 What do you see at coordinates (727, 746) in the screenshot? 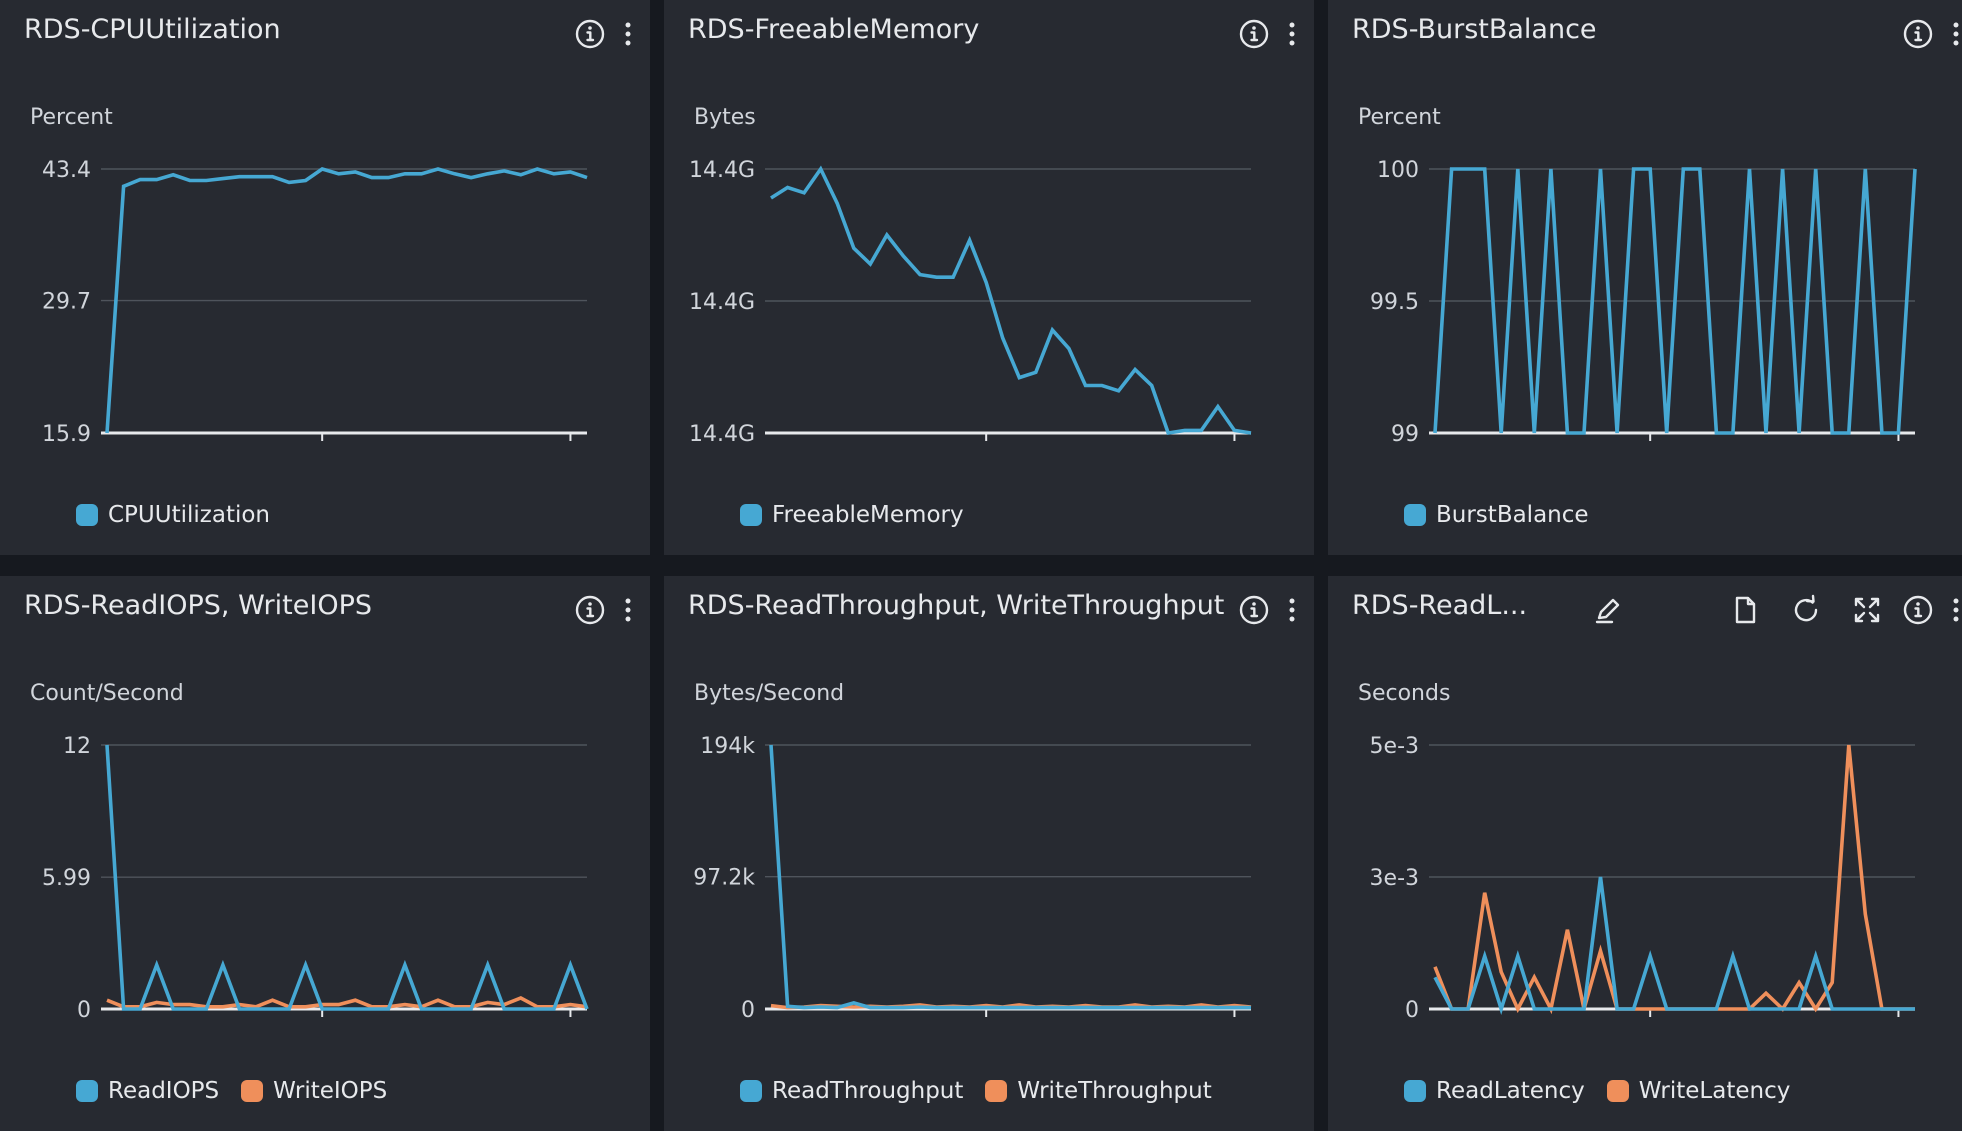
I see `y-tick-label: 194k` at bounding box center [727, 746].